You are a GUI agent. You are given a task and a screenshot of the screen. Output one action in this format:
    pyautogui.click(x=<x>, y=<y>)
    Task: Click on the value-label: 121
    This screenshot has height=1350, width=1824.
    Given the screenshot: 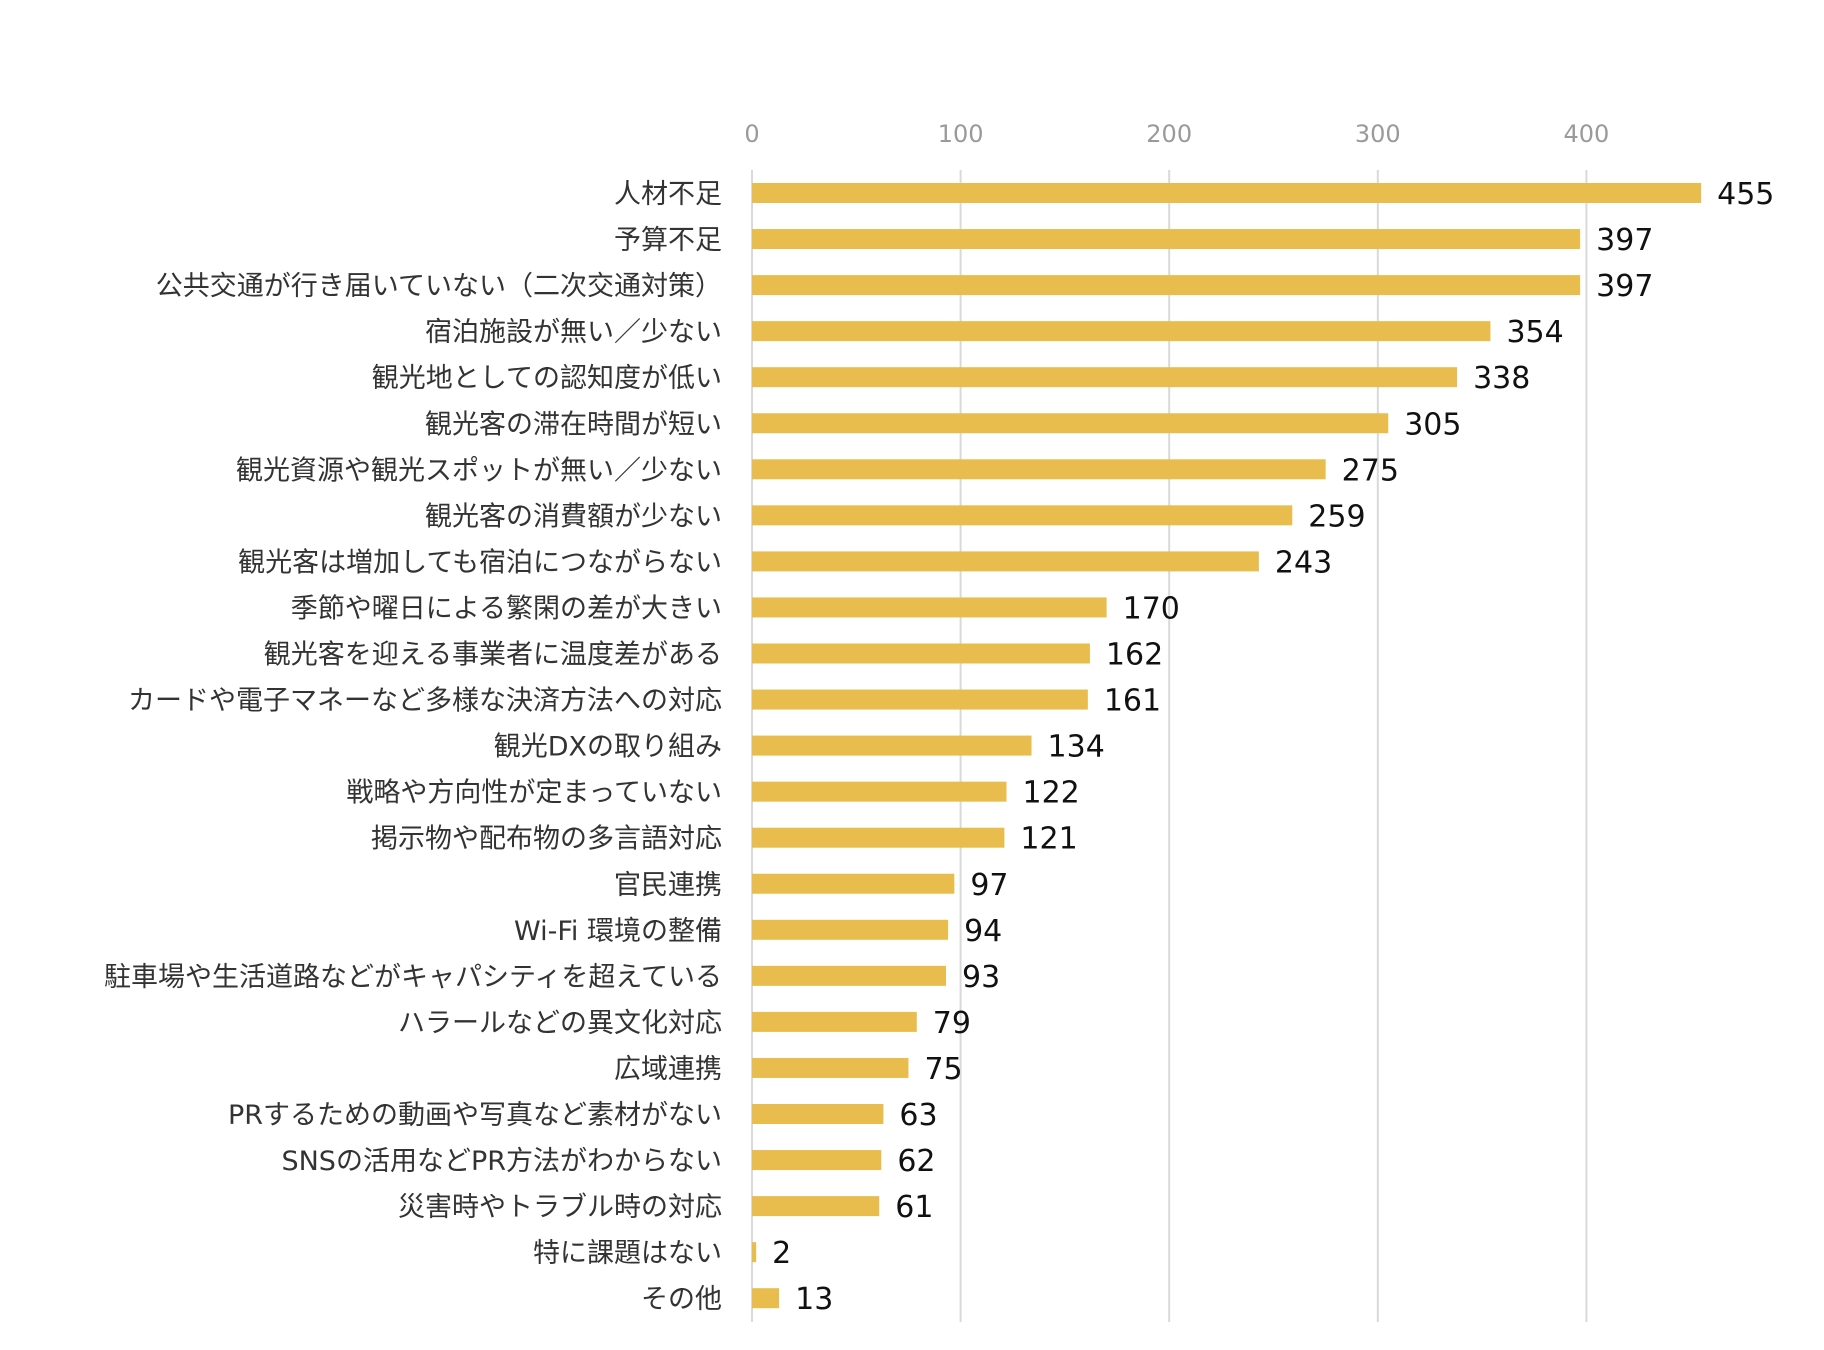 What is the action you would take?
    pyautogui.click(x=1048, y=839)
    